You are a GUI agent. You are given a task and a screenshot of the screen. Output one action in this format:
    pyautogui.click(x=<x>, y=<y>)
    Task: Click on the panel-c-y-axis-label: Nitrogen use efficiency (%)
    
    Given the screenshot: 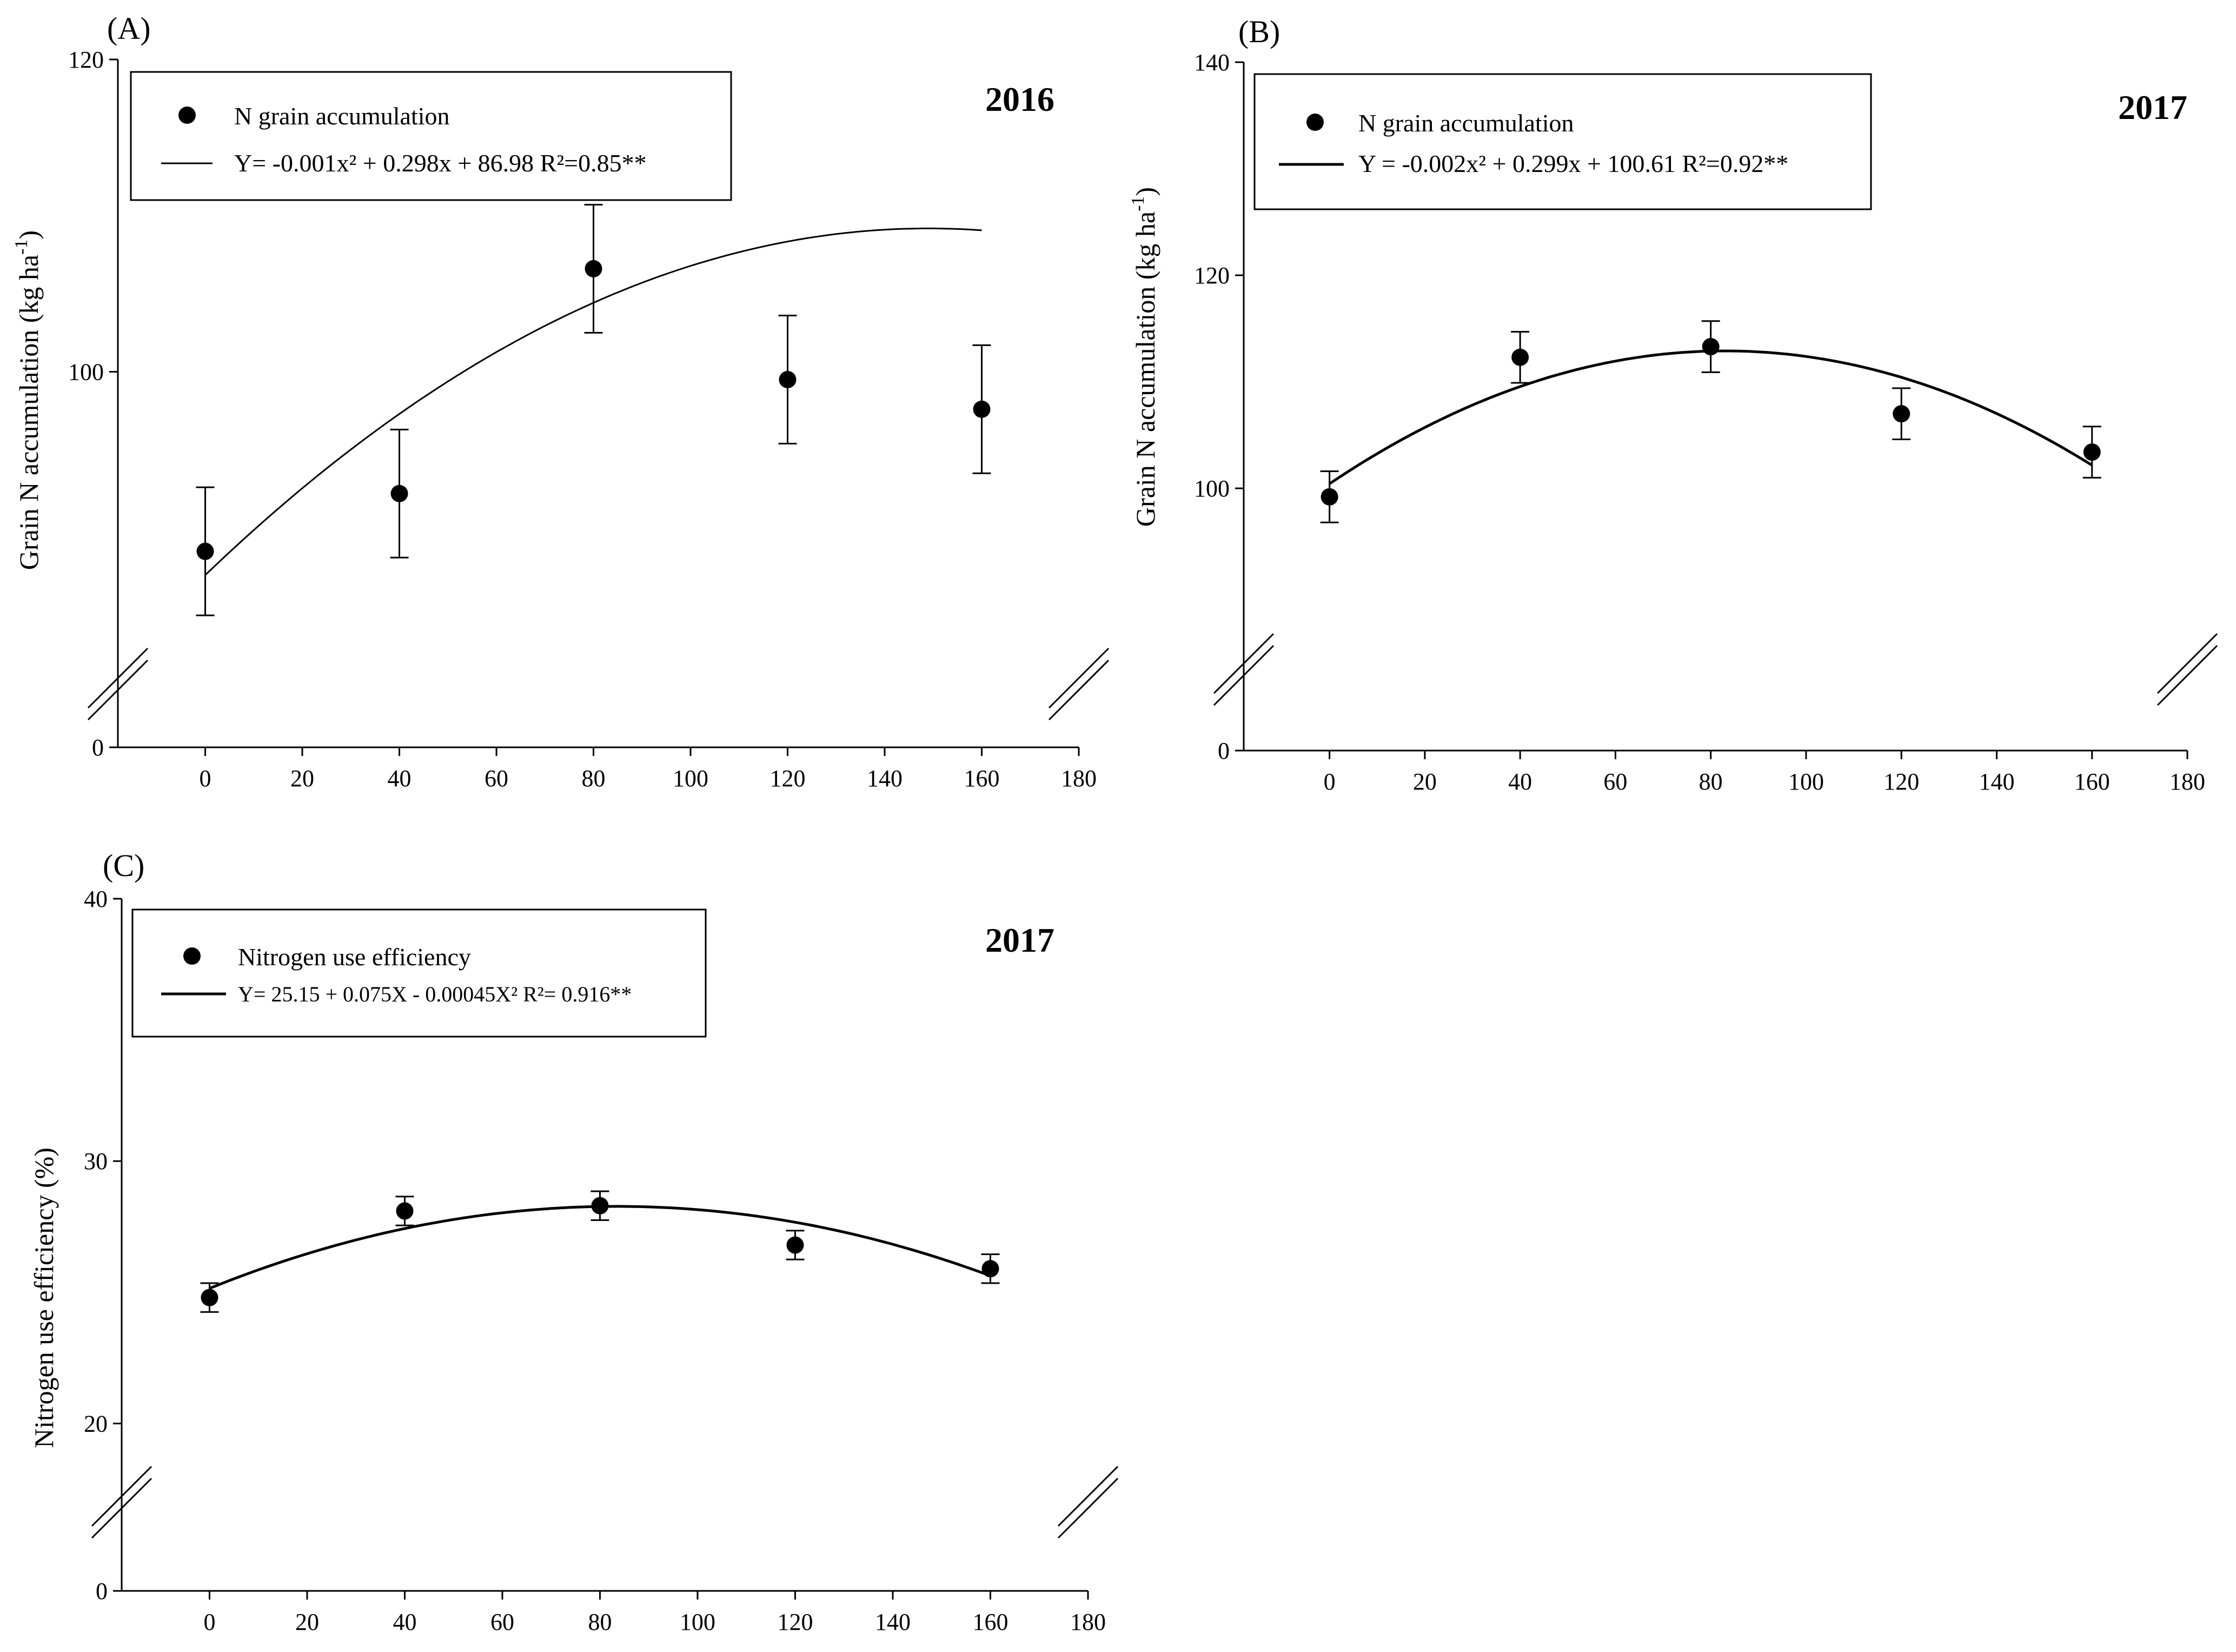 What is the action you would take?
    pyautogui.click(x=44, y=1297)
    